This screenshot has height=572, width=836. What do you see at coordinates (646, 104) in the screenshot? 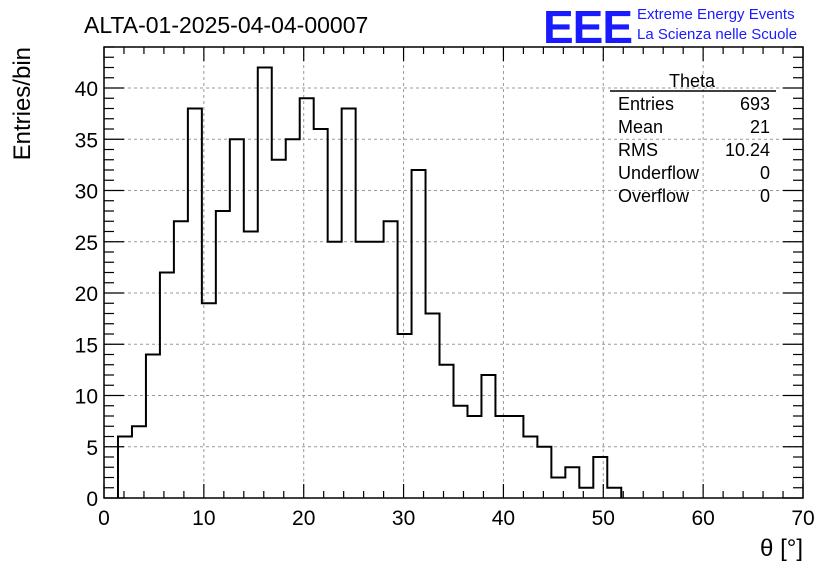
I see `stats-label: Entries` at bounding box center [646, 104].